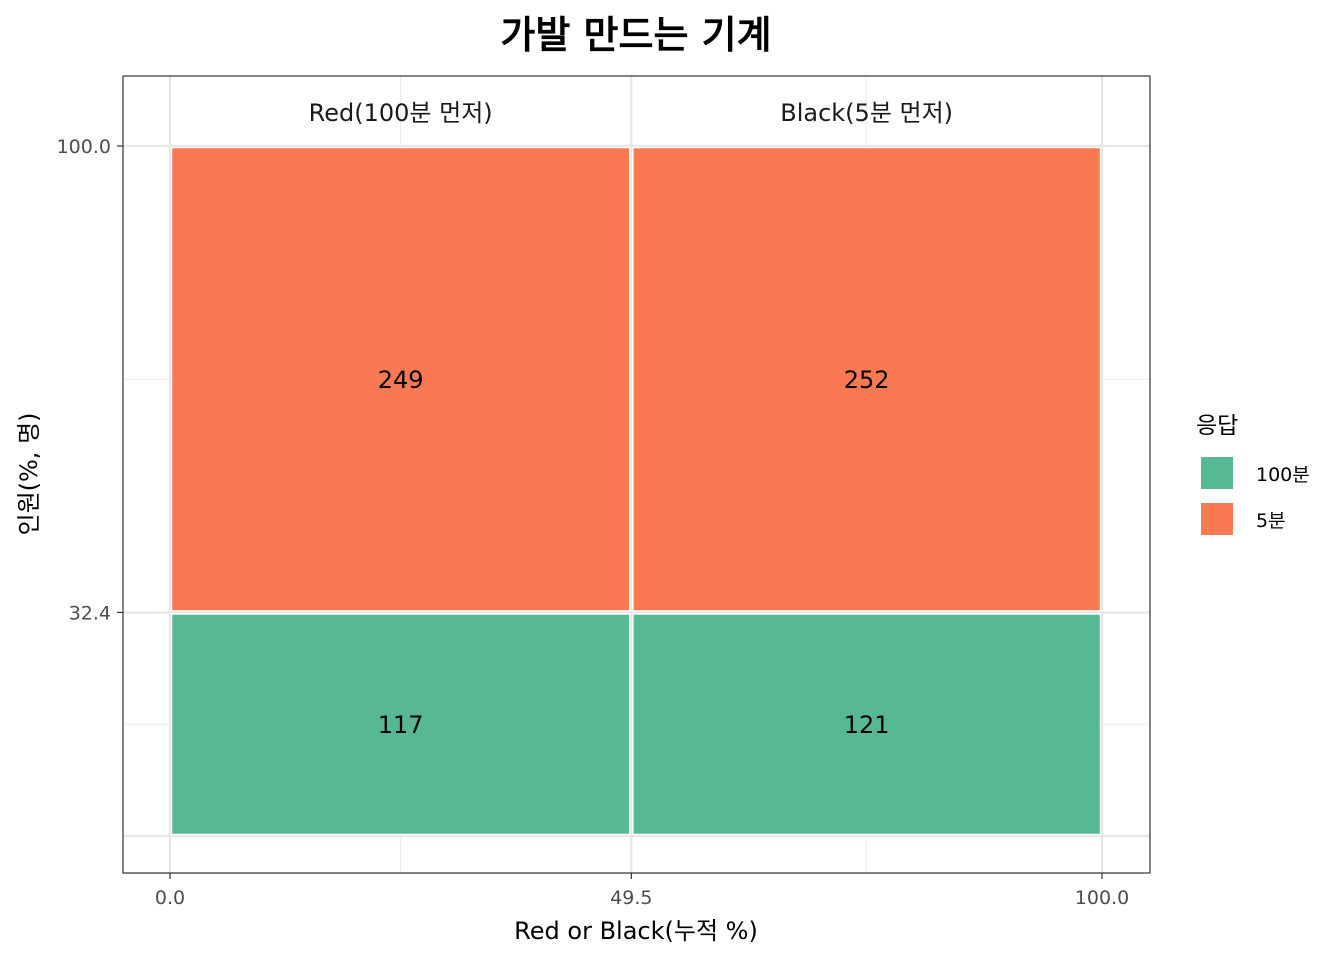 The height and width of the screenshot is (960, 1344). Describe the element at coordinates (866, 113) in the screenshot. I see `column-strip-label: Black(5분 먼저)` at that location.